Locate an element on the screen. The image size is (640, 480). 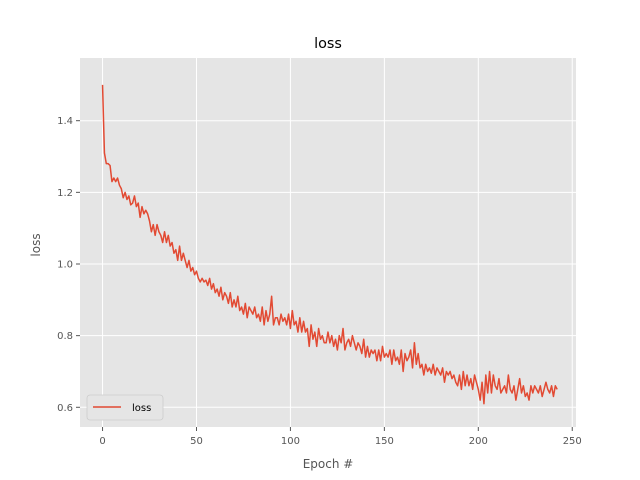
legend-label: loss is located at coordinates (141, 408).